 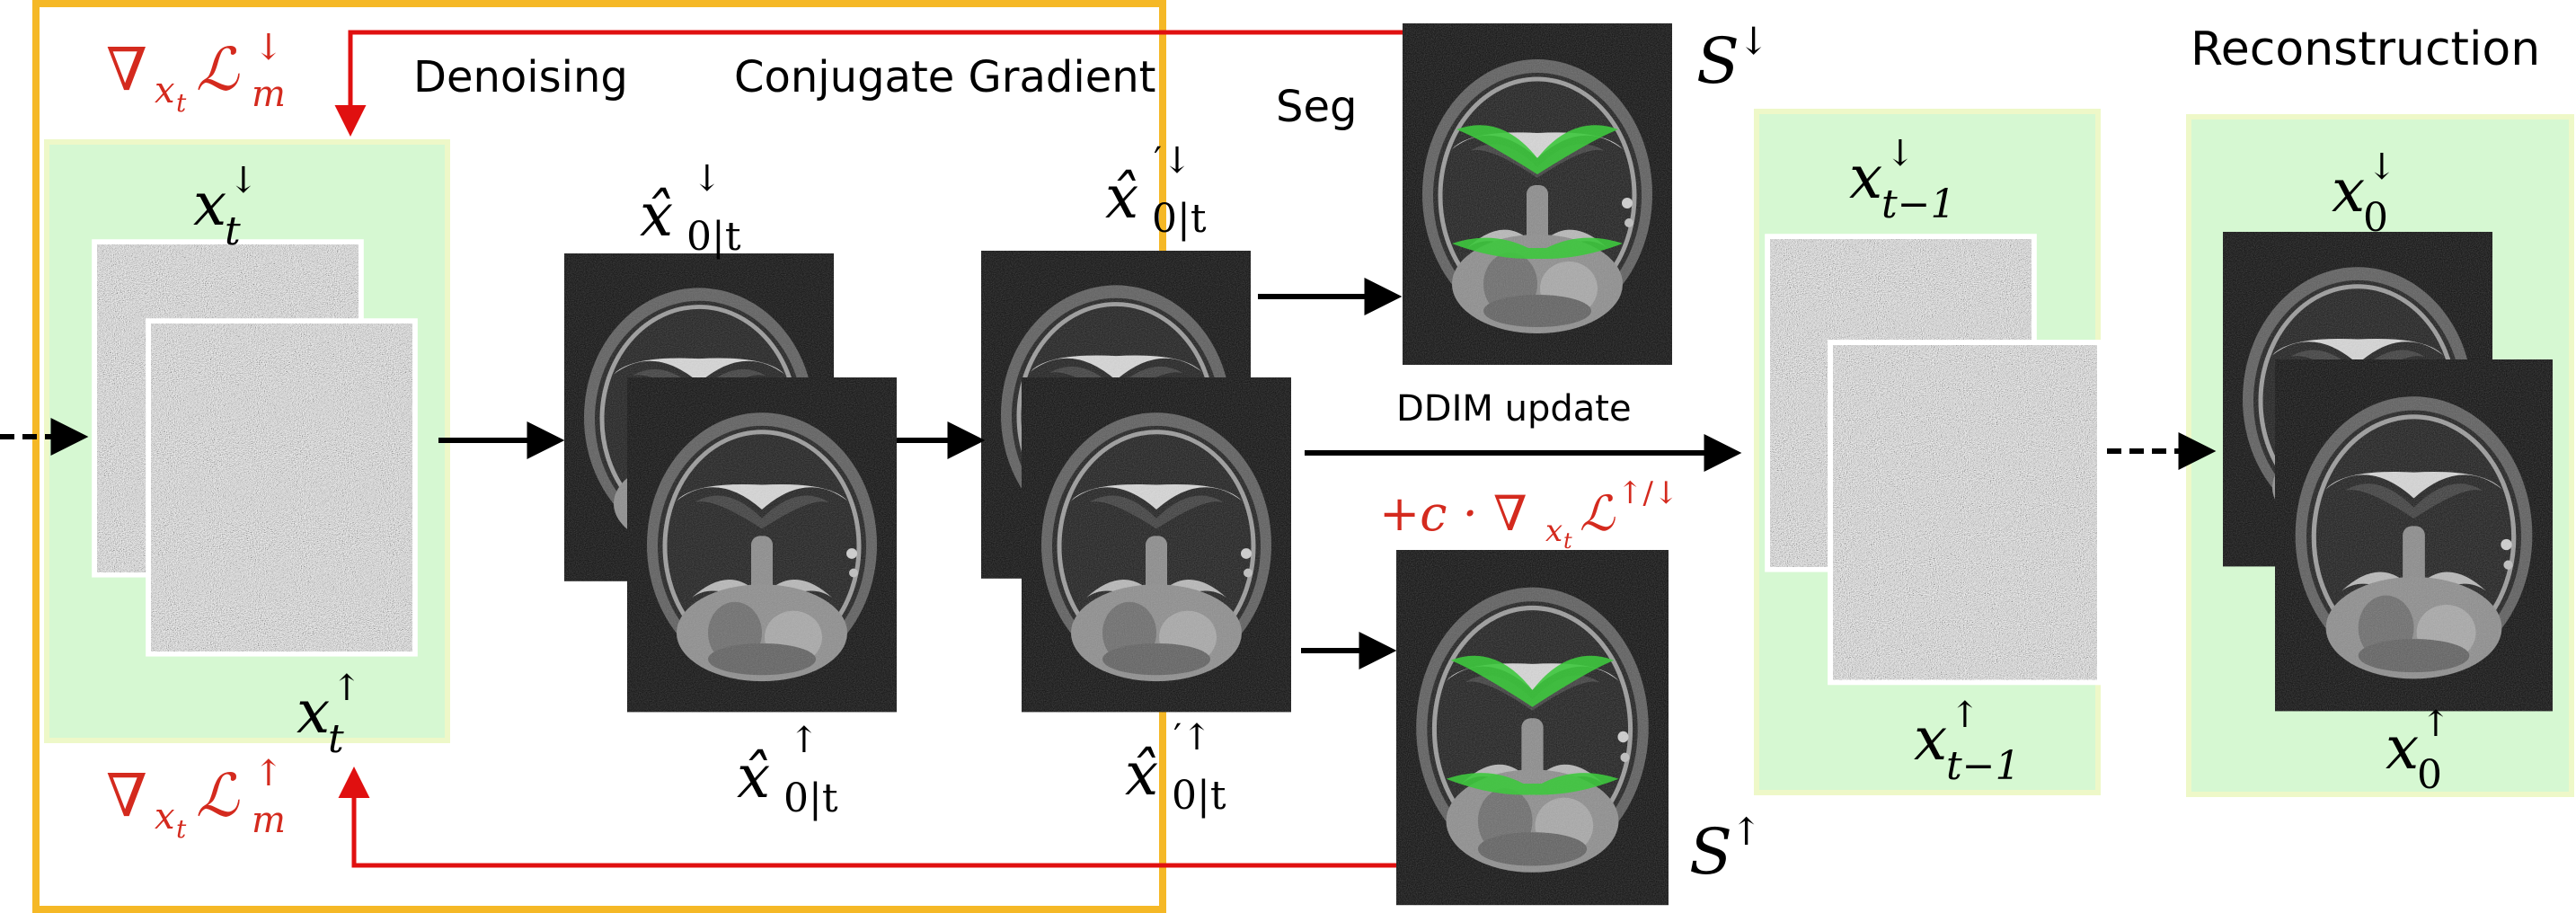 I want to click on knee-mri-x0-up, so click(x=2414, y=535).